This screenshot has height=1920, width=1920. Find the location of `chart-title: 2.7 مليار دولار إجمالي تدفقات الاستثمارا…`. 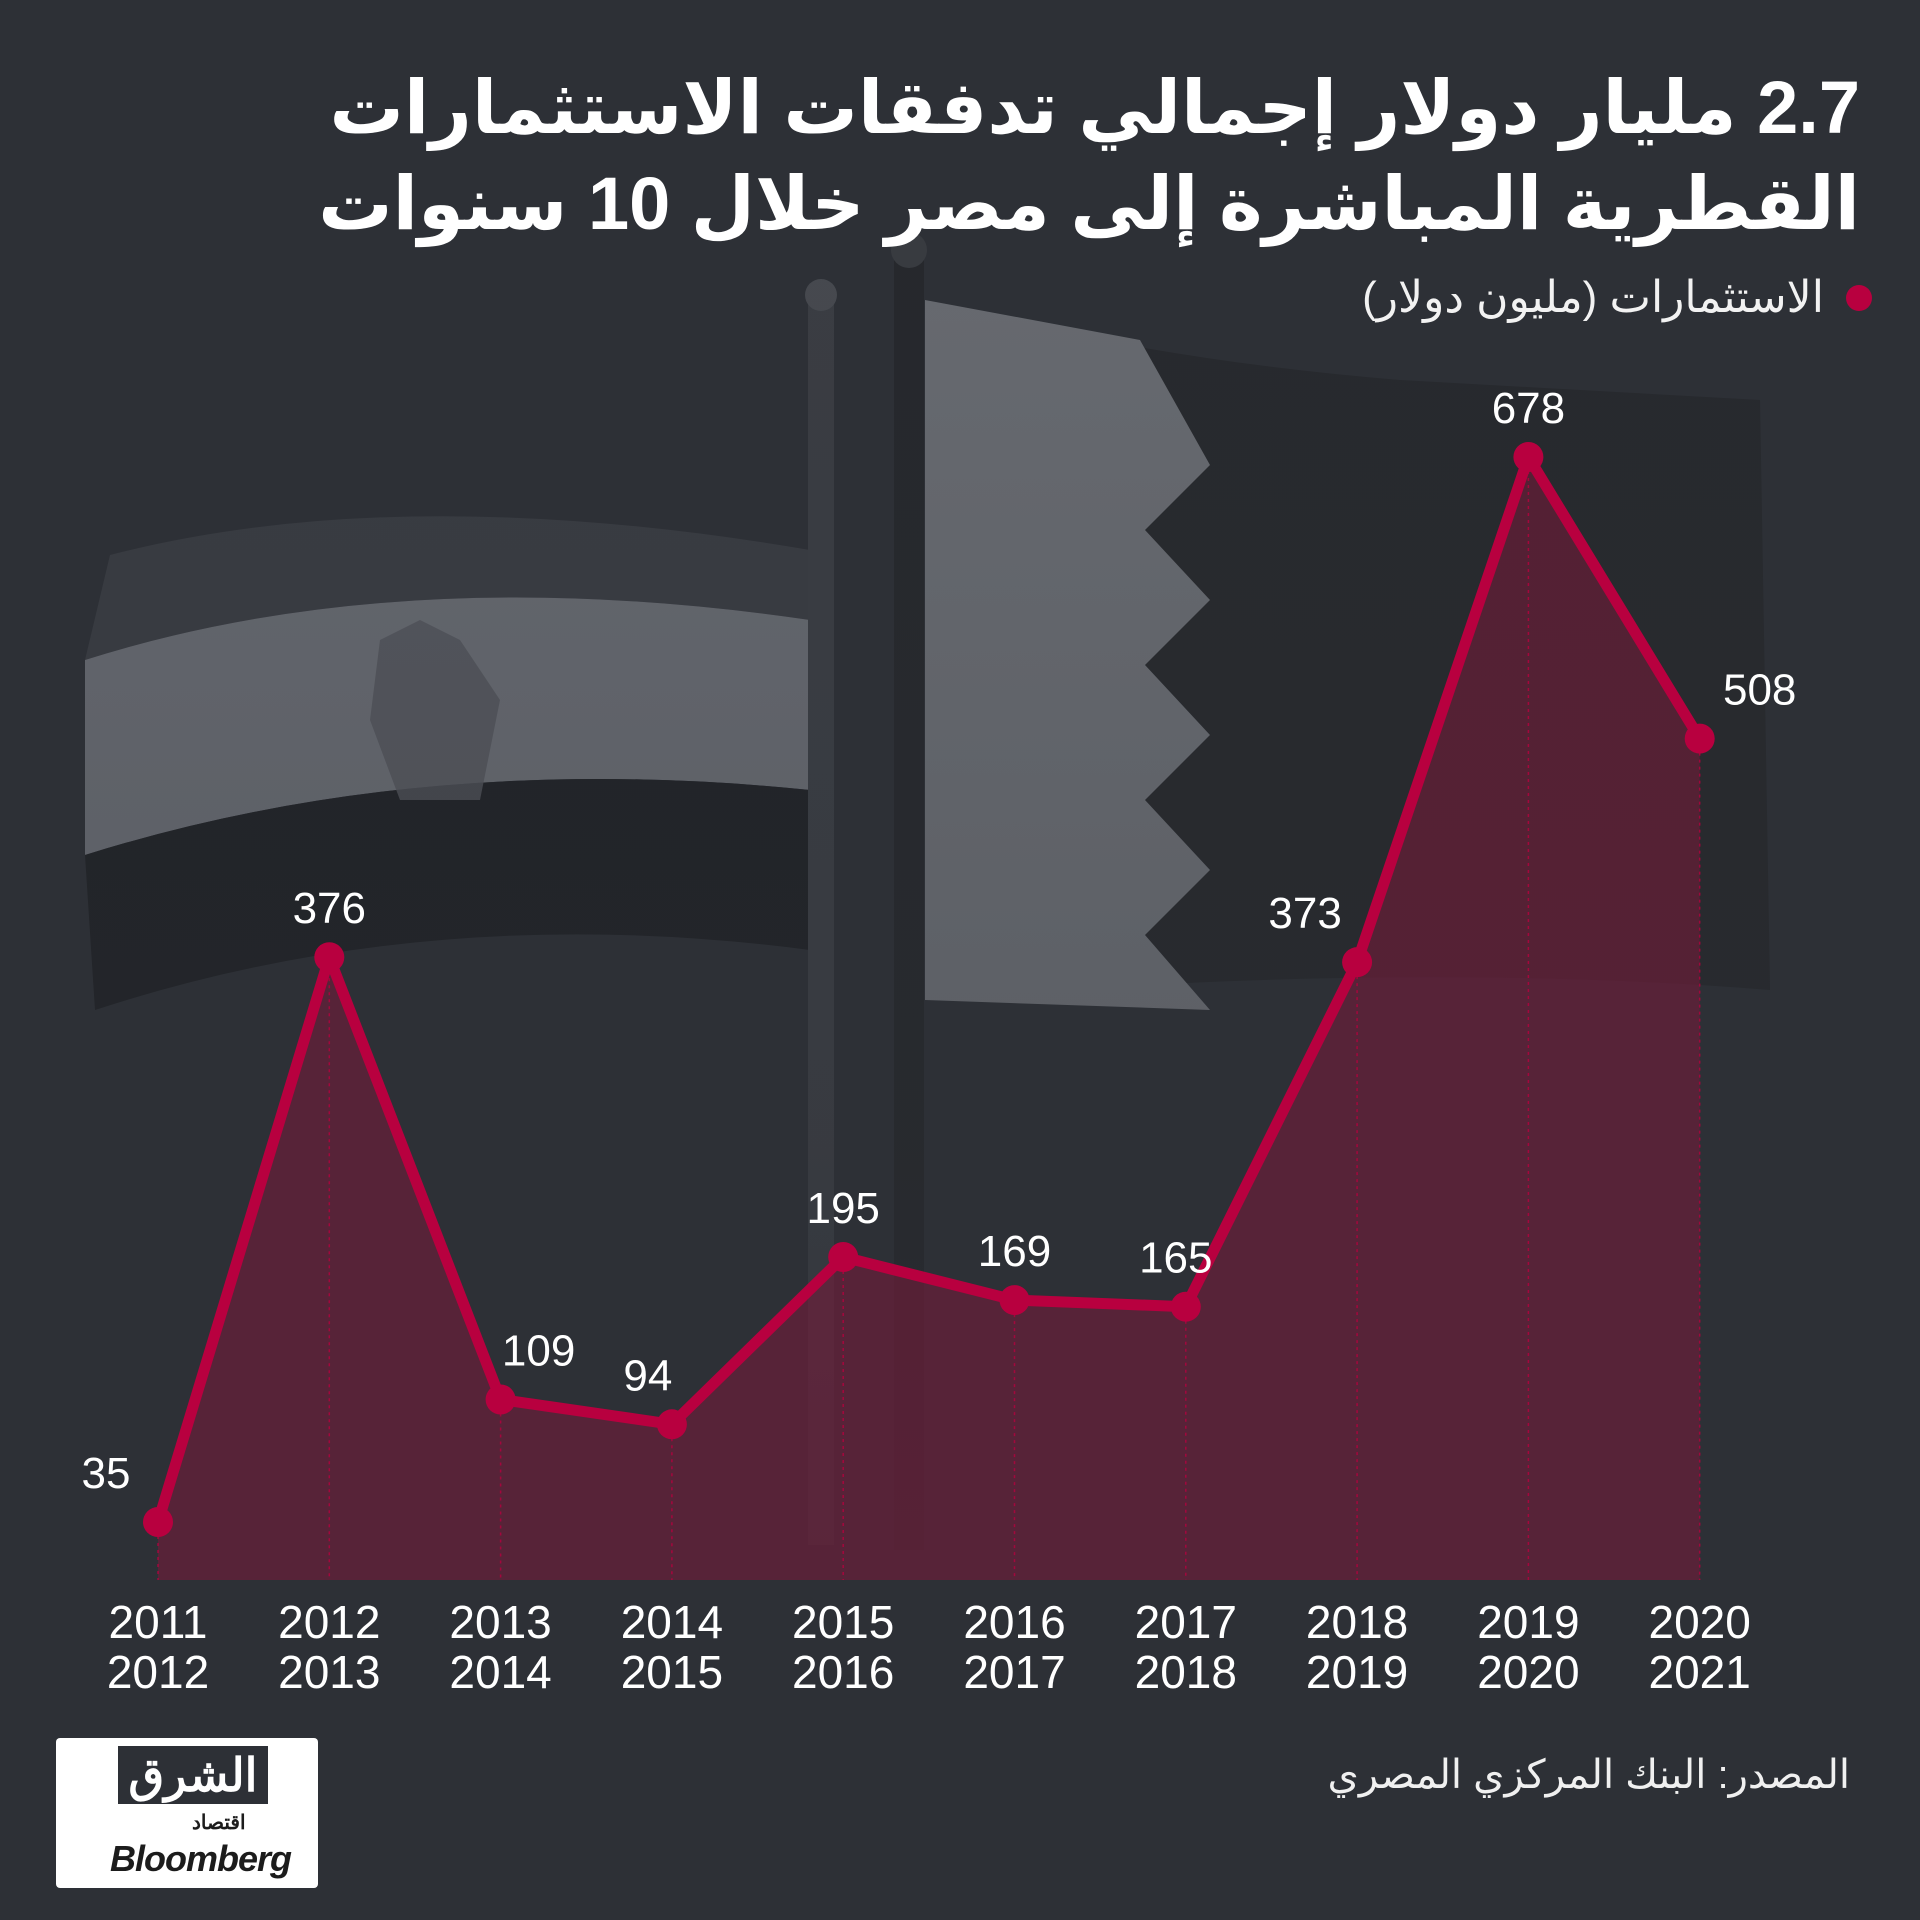

chart-title: 2.7 مليار دولار إجمالي تدفقات الاستثمارا… is located at coordinates (1010, 156).